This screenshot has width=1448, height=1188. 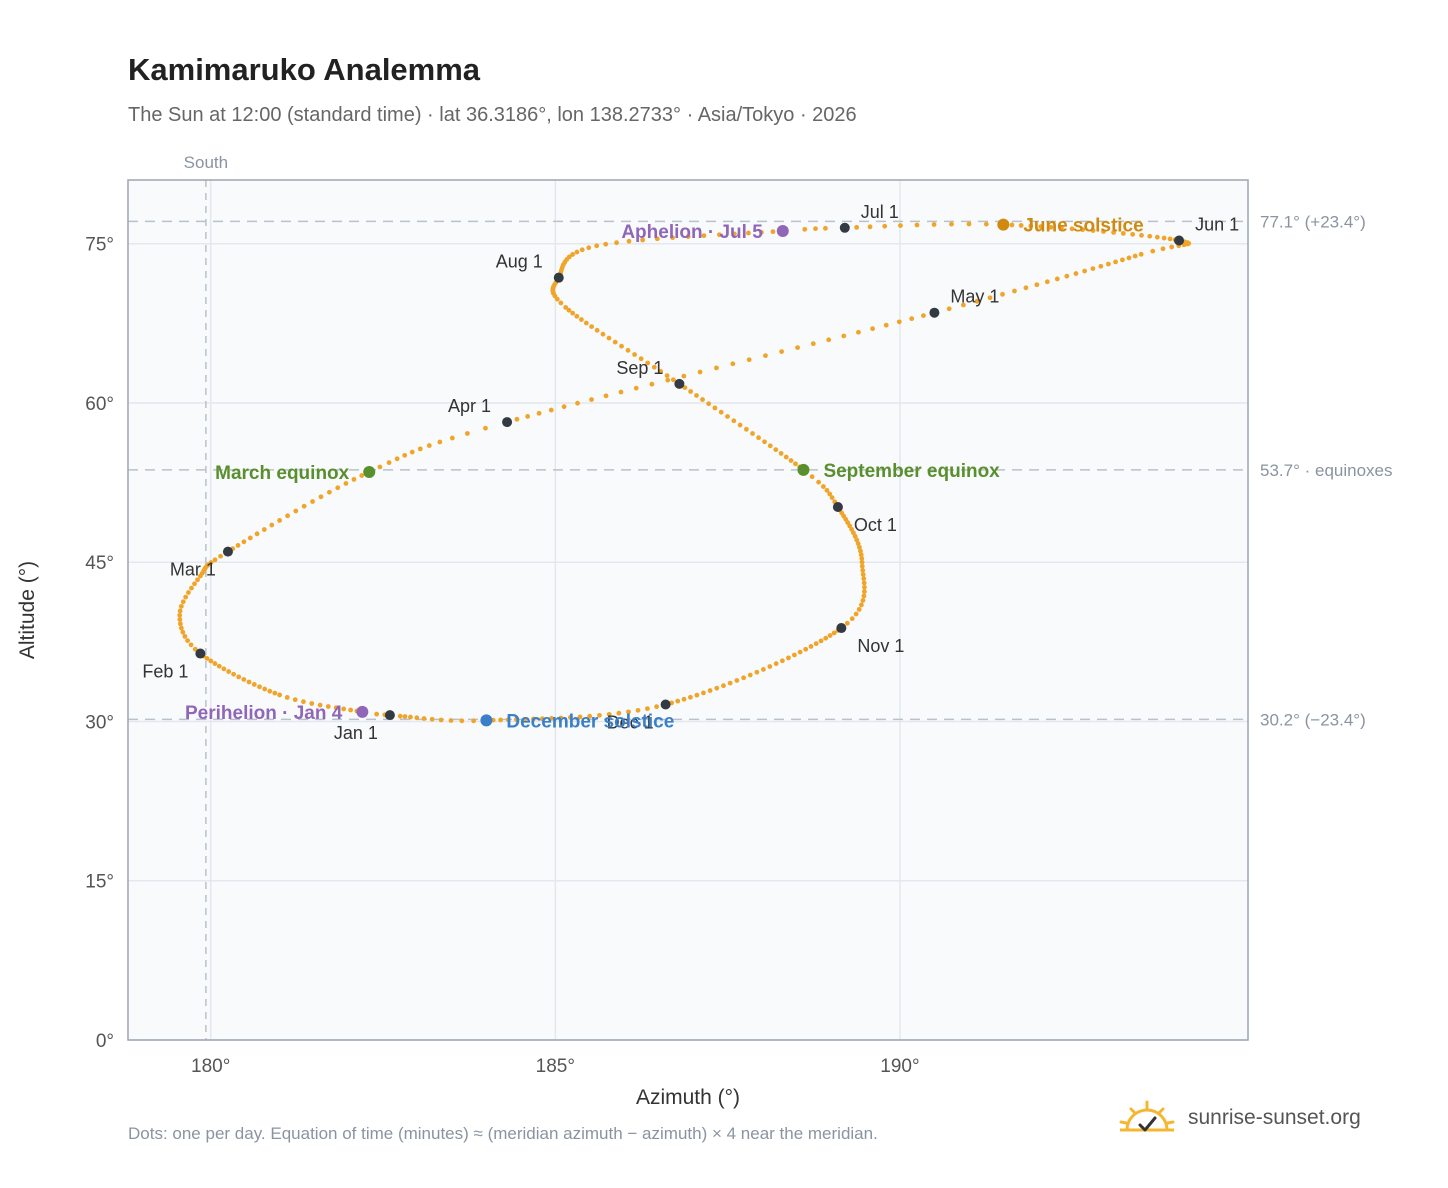 I want to click on brand: sunrise-sunset.org, so click(x=1239, y=1118).